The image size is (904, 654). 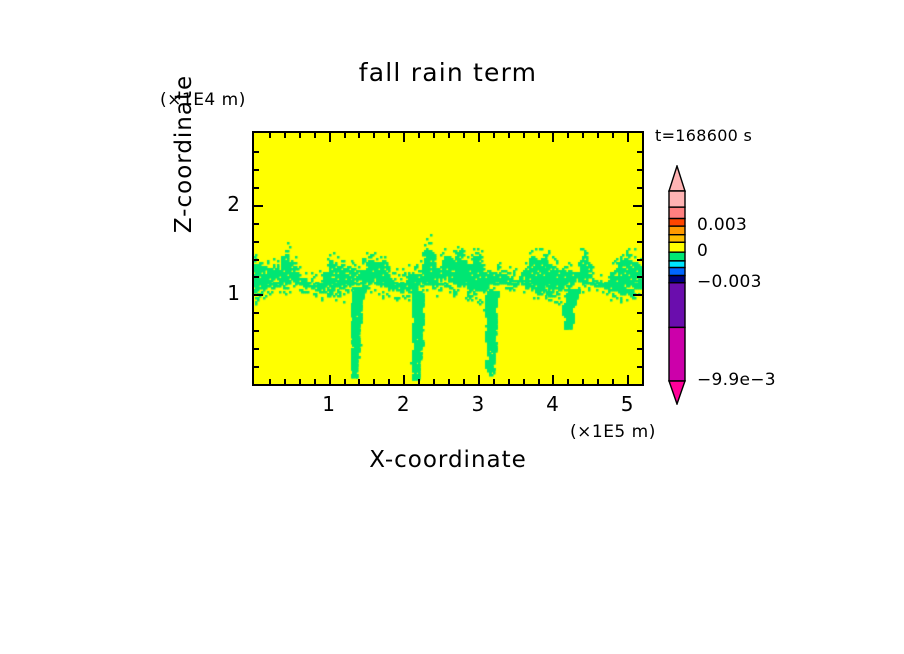 I want to click on colorbar-cap-max, so click(x=677, y=178).